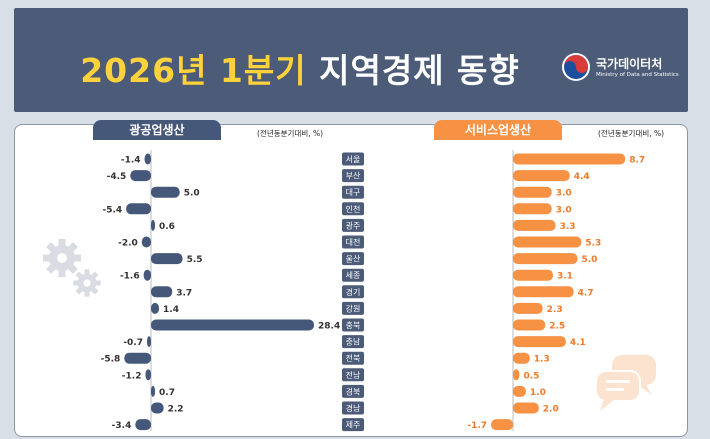 The image size is (710, 439). I want to click on title-period: 2026년 1분기, so click(193, 70).